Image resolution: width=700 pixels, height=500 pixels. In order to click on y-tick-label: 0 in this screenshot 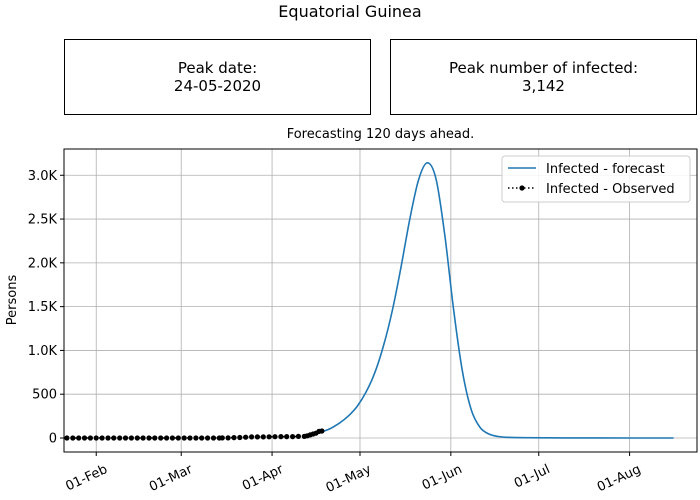, I will do `click(53, 438)`.